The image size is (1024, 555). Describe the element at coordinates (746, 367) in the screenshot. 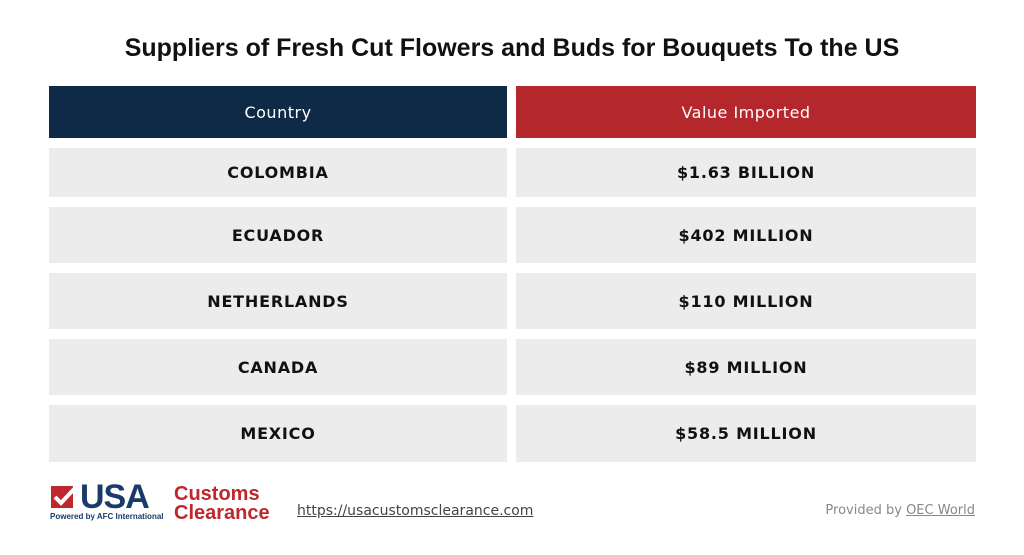

I see `table-cell: $89 MILLION` at that location.